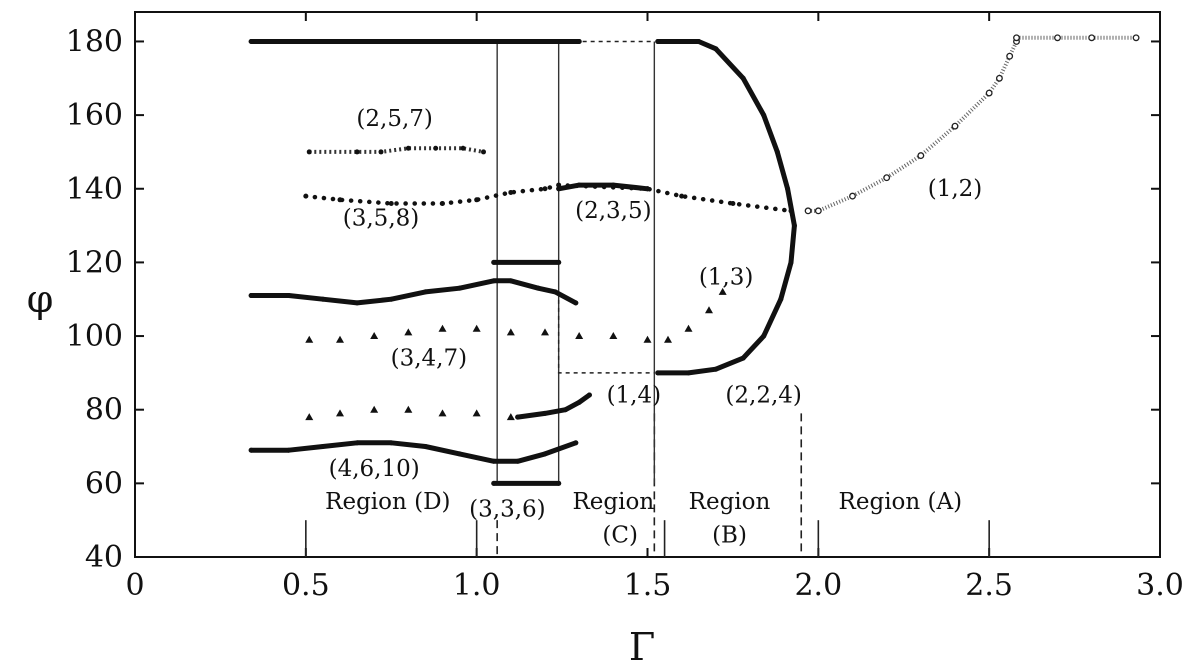 This screenshot has height=668, width=1200. What do you see at coordinates (387, 502) in the screenshot?
I see `annotation-label: Region (D)` at bounding box center [387, 502].